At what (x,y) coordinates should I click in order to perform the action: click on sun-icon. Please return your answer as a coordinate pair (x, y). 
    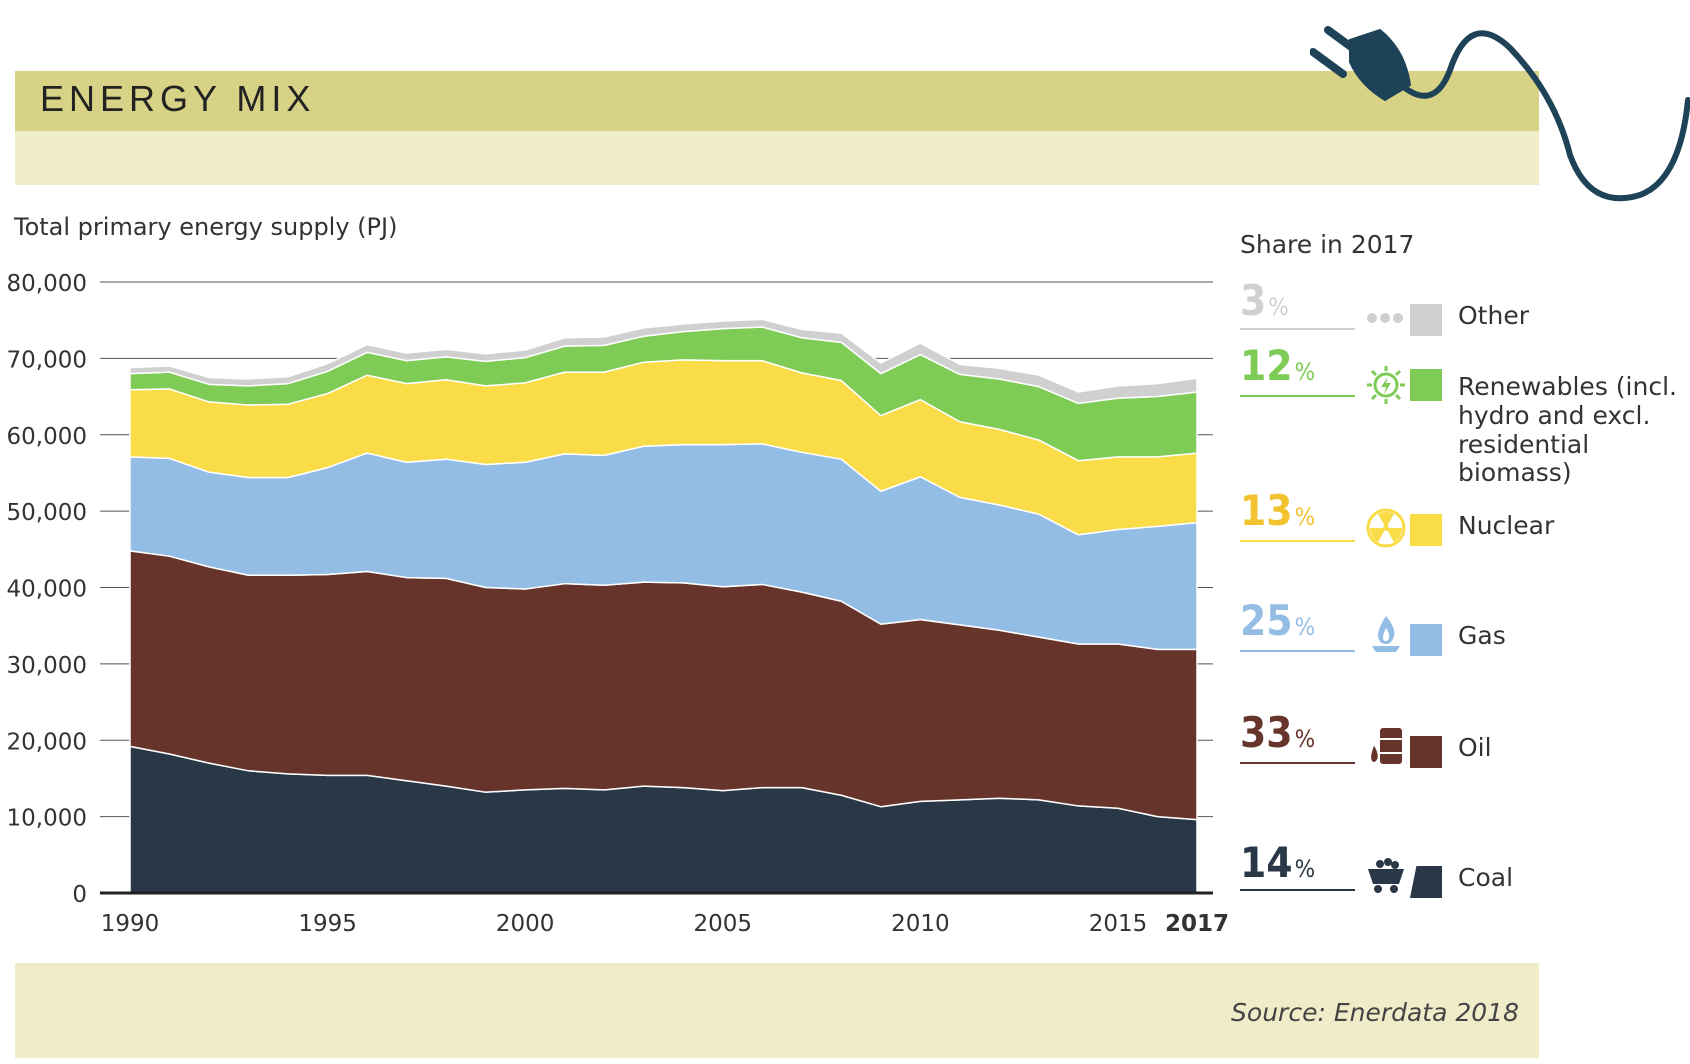
    Looking at the image, I should click on (1386, 385).